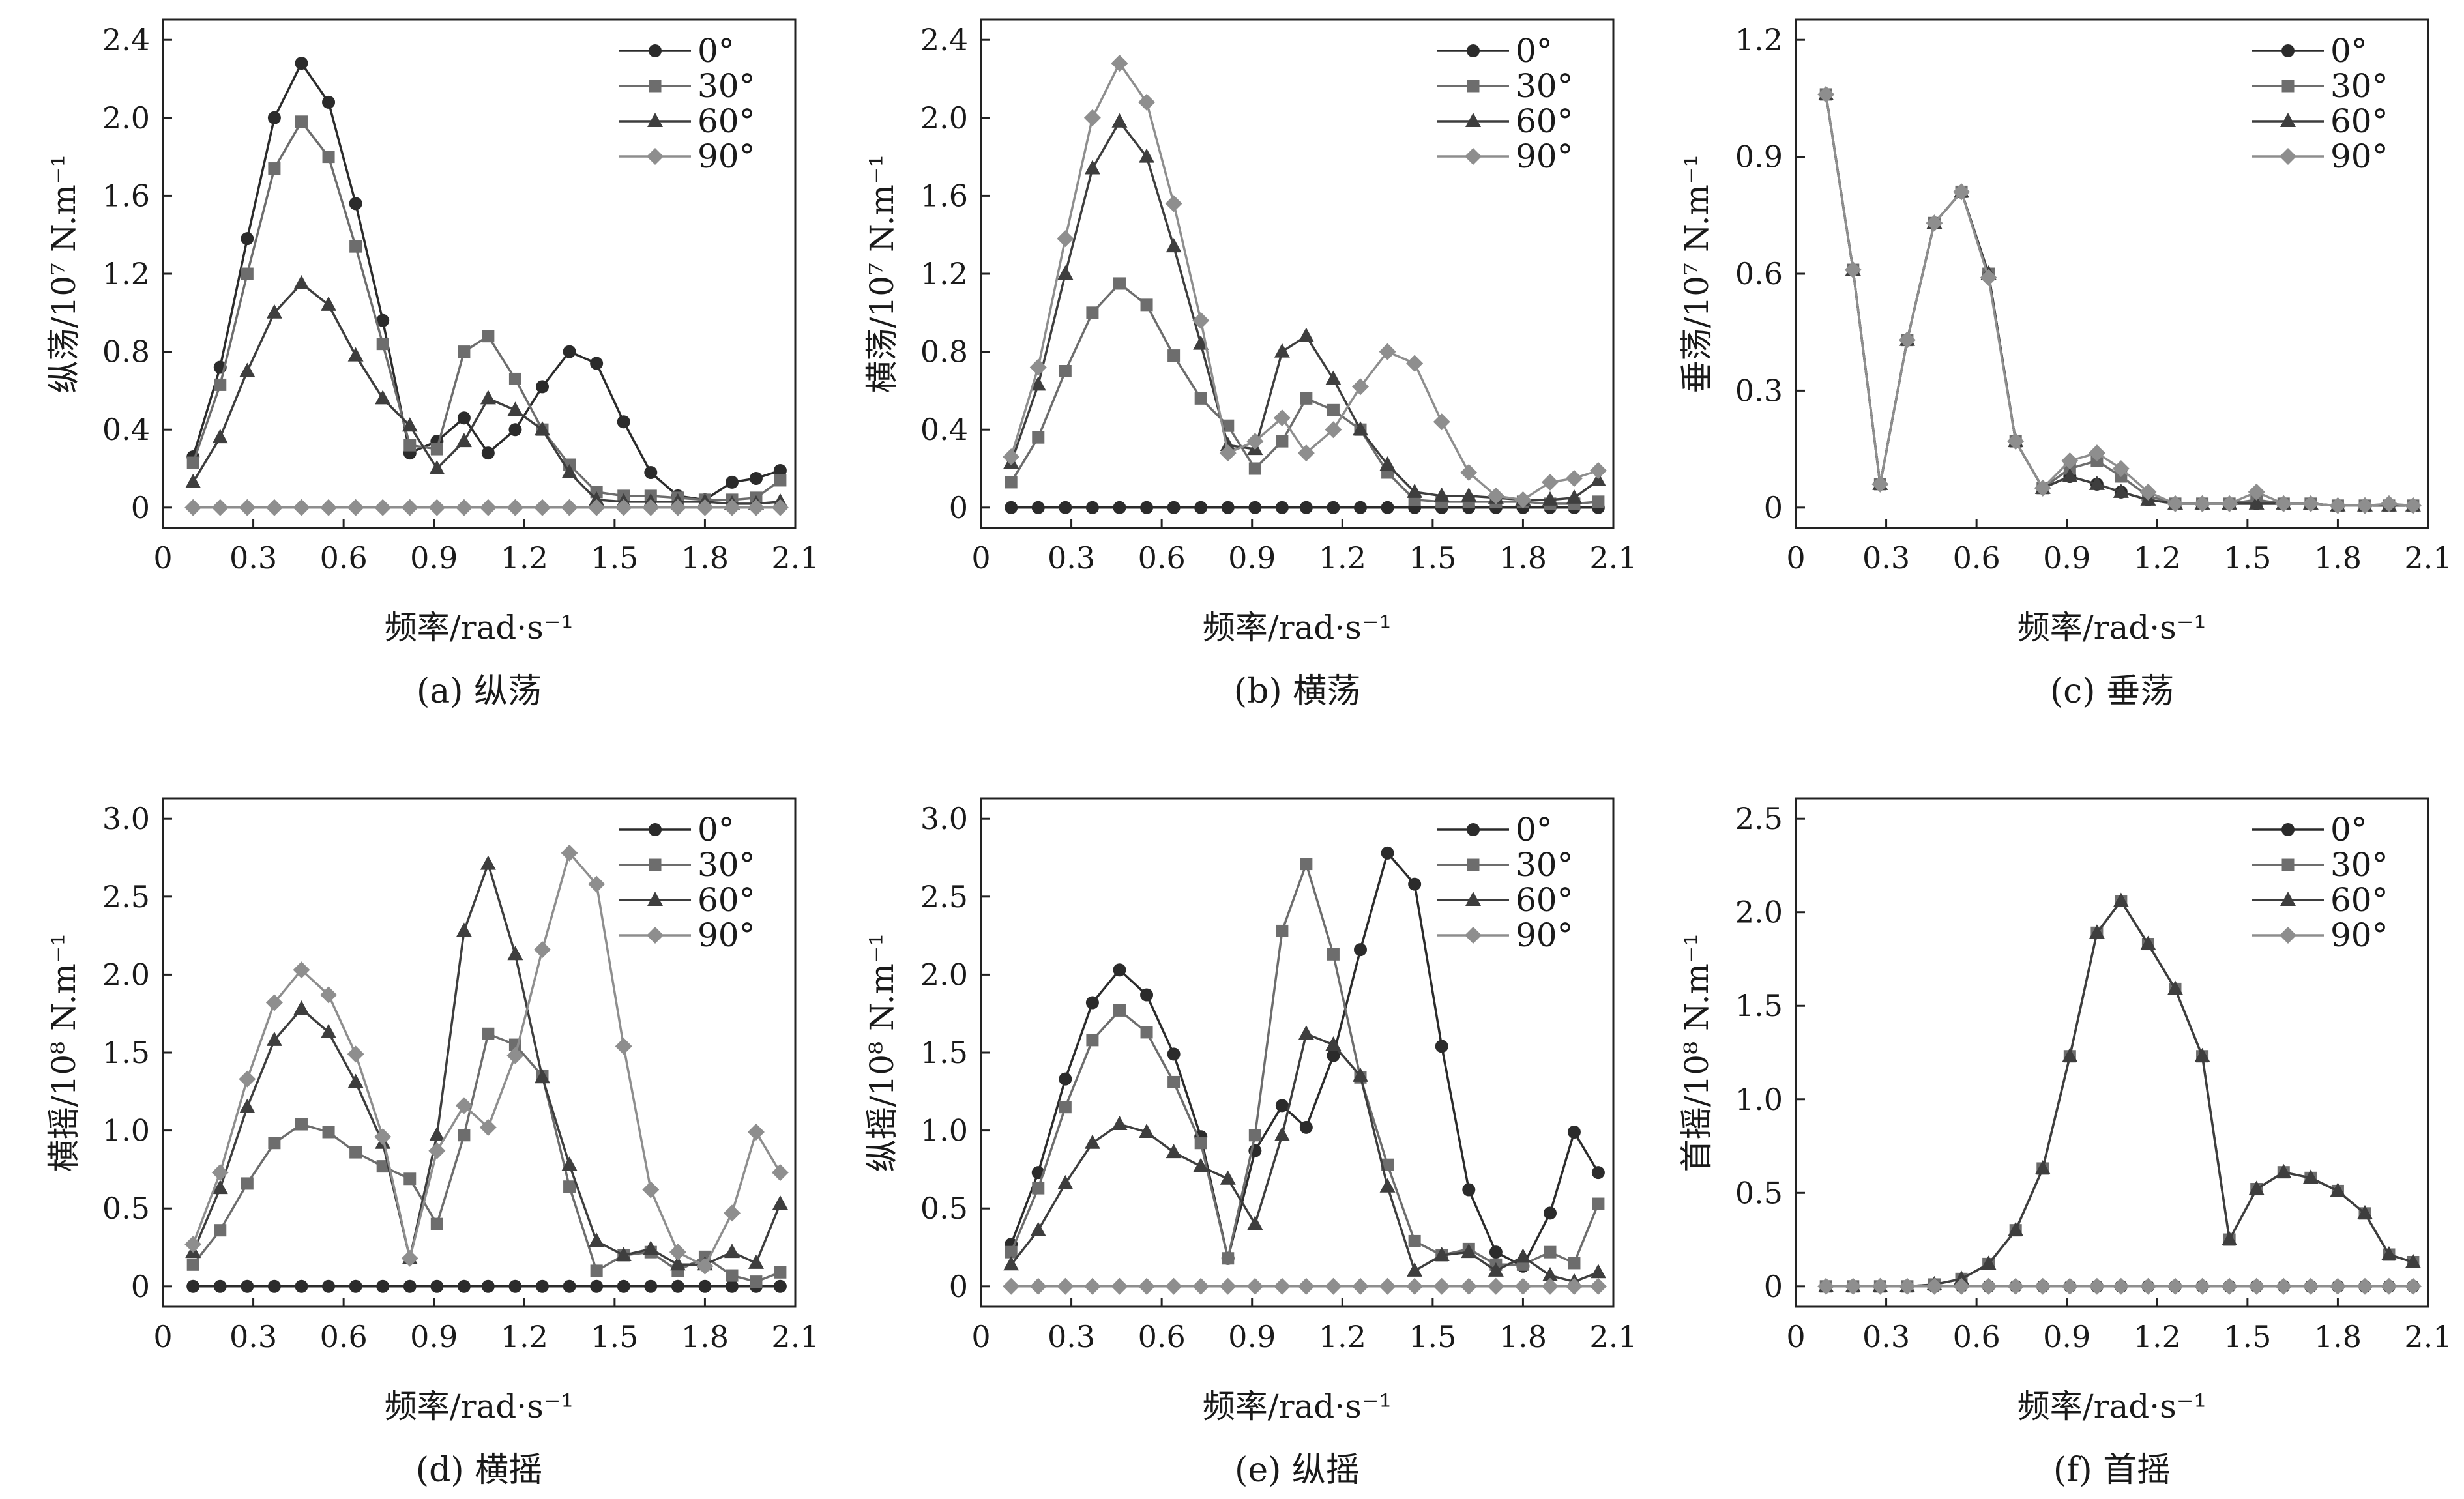  What do you see at coordinates (2112, 1052) in the screenshot?
I see `plot-frame` at bounding box center [2112, 1052].